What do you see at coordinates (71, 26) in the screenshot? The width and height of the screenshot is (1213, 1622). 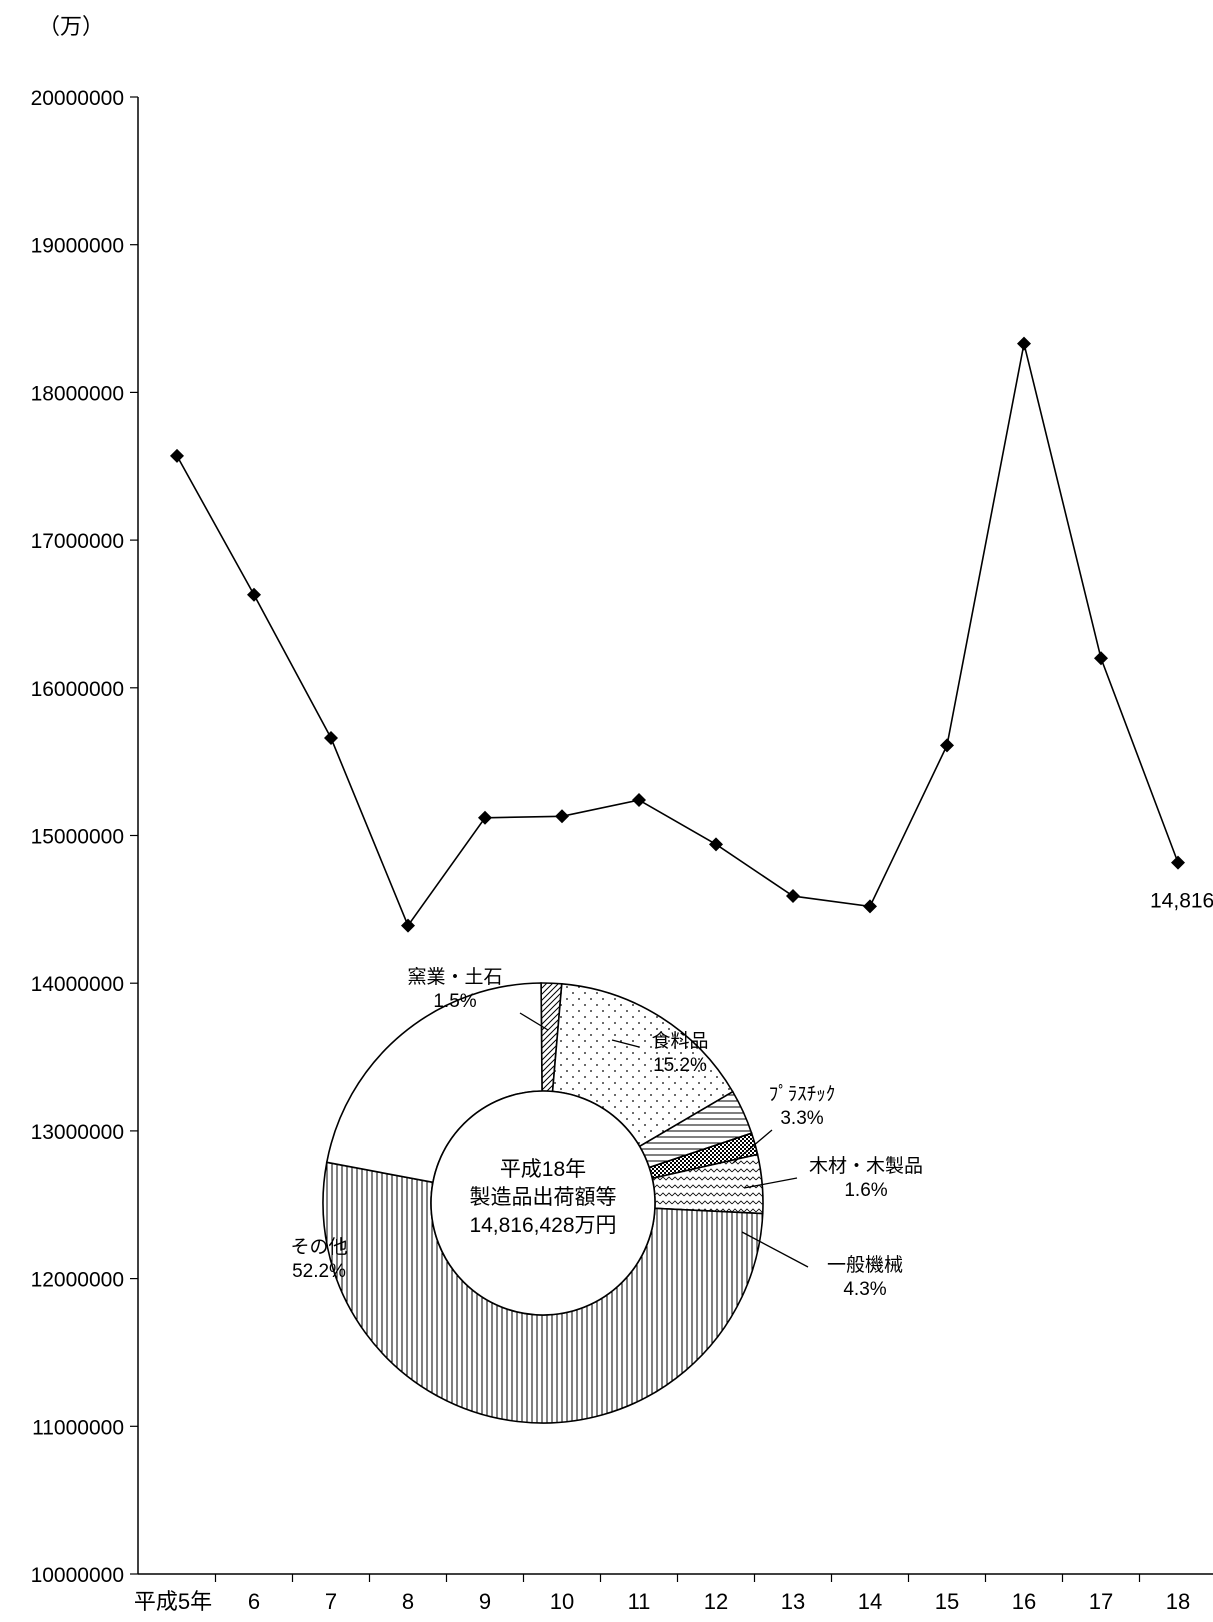 I see `y-unit-label: （万）` at bounding box center [71, 26].